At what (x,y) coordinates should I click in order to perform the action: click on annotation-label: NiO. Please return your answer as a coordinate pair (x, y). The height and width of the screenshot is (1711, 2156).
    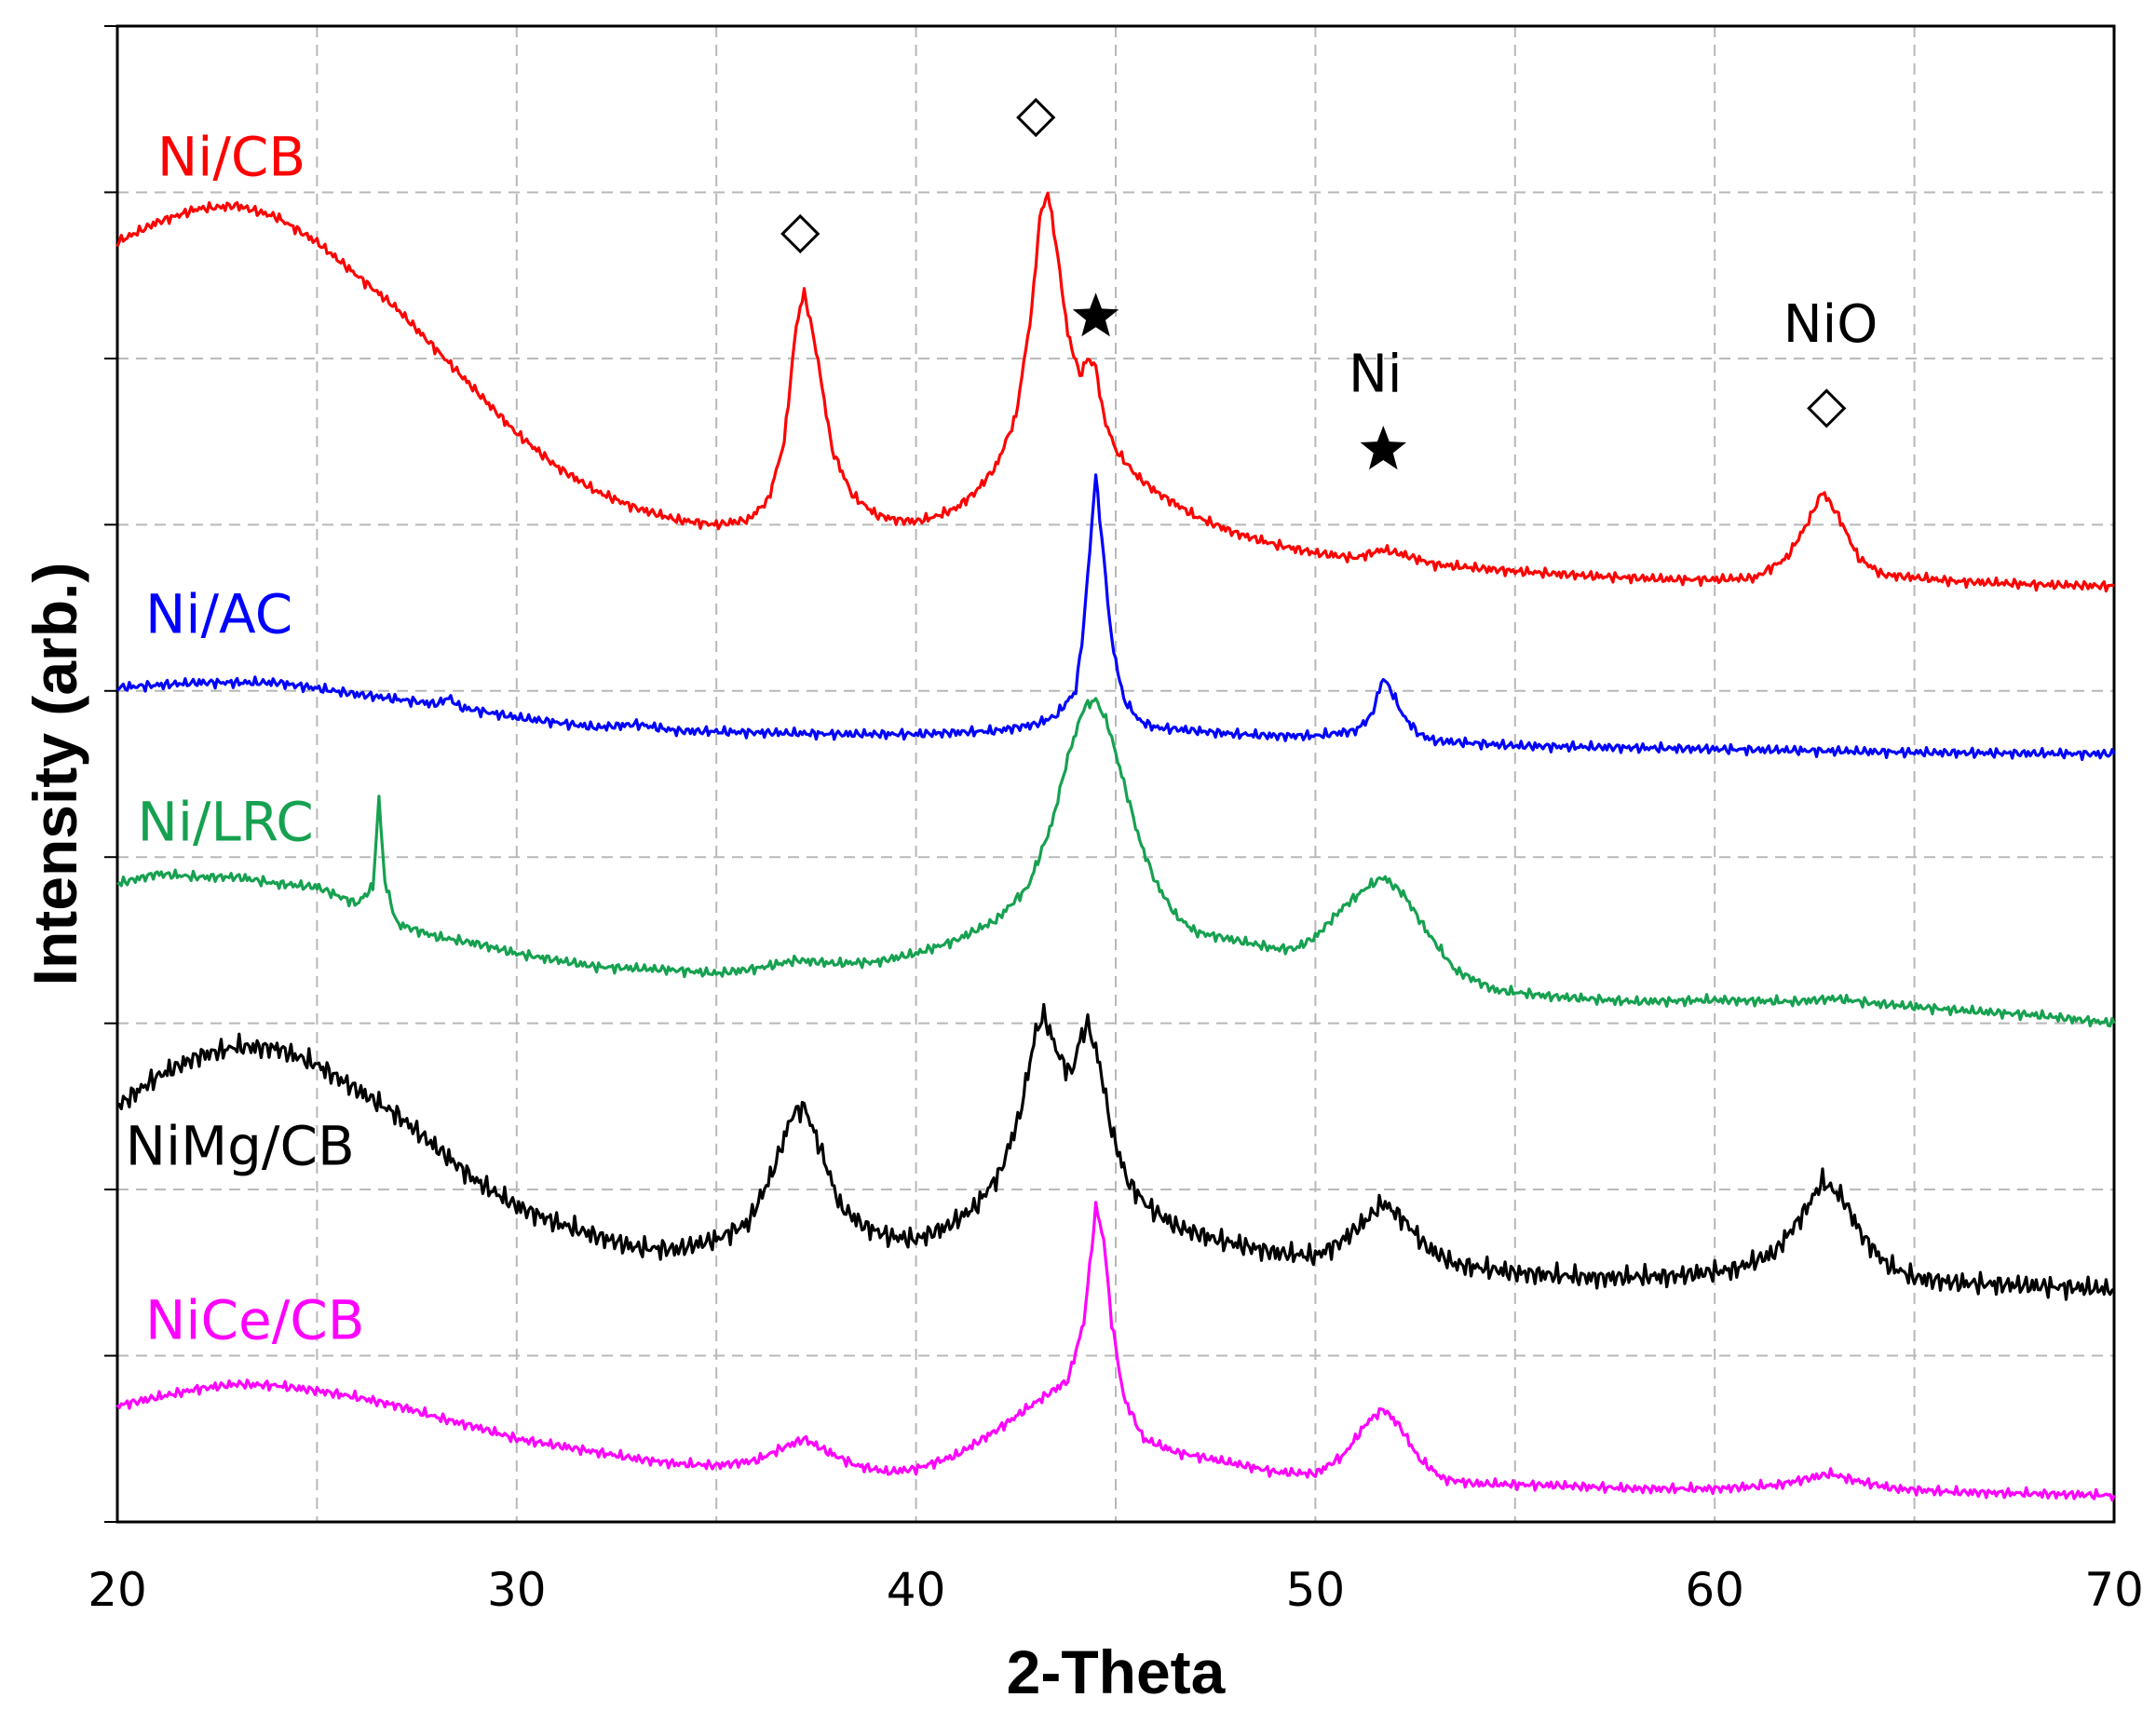
    Looking at the image, I should click on (1830, 324).